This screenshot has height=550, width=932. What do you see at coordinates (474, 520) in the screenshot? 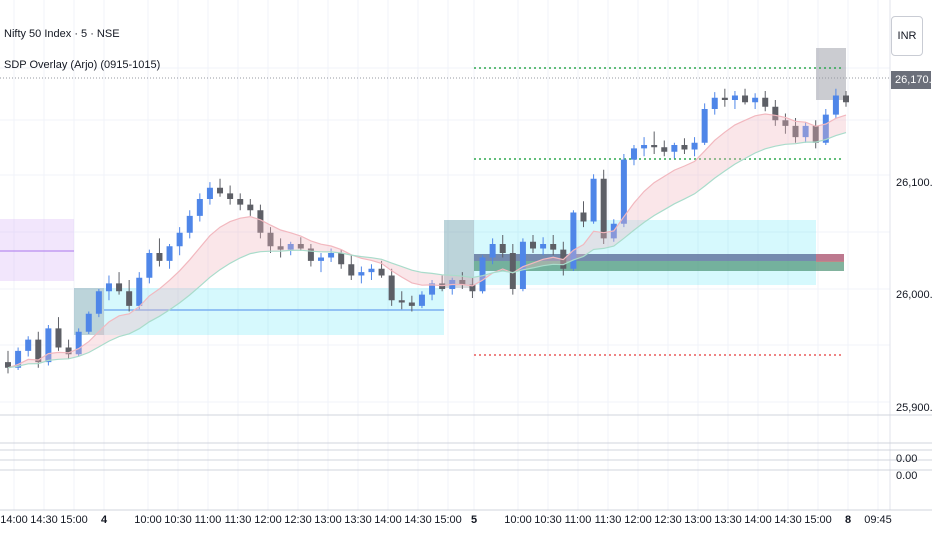
I see `time-axis-label: 5` at bounding box center [474, 520].